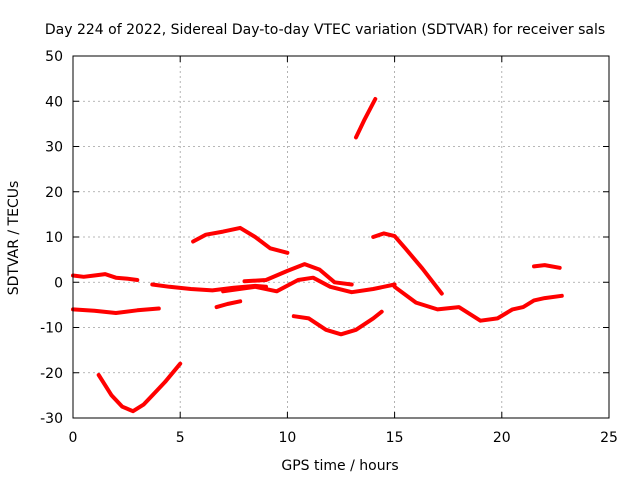 This screenshot has height=480, width=640. What do you see at coordinates (502, 438) in the screenshot?
I see `x-tick-label: 20` at bounding box center [502, 438].